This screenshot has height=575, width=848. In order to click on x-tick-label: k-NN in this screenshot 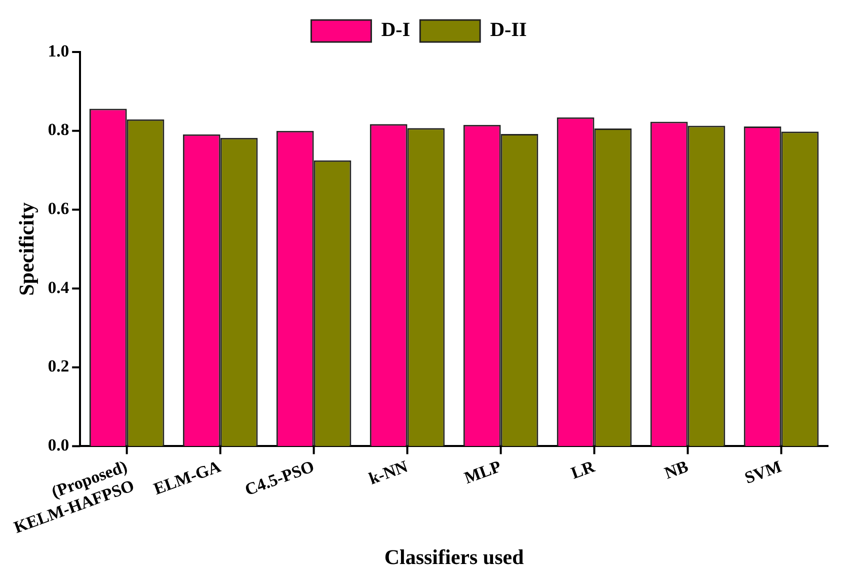, I will do `click(388, 472)`.